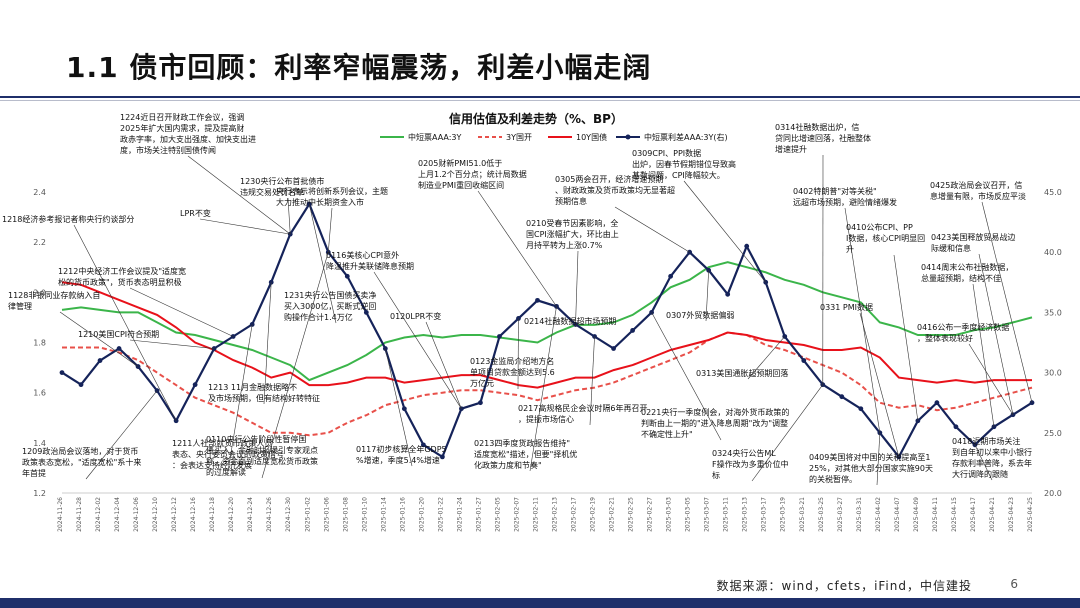 This screenshot has height=608, width=1080. What do you see at coordinates (885, 238) in the screenshot?
I see `annotation: 0410公布CPI、PP I数据，核心CPI明显回升` at bounding box center [885, 238].